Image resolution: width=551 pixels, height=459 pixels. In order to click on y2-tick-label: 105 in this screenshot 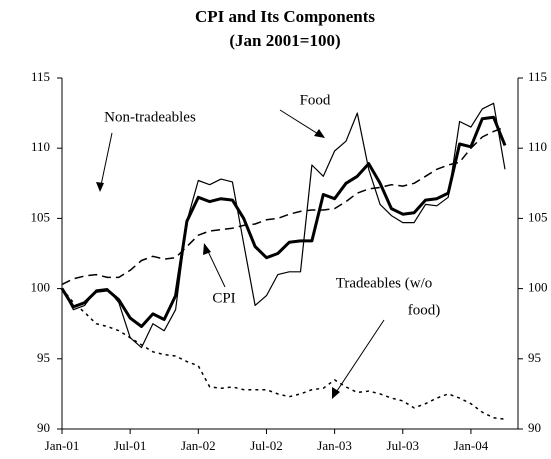, I will do `click(538, 216)`.